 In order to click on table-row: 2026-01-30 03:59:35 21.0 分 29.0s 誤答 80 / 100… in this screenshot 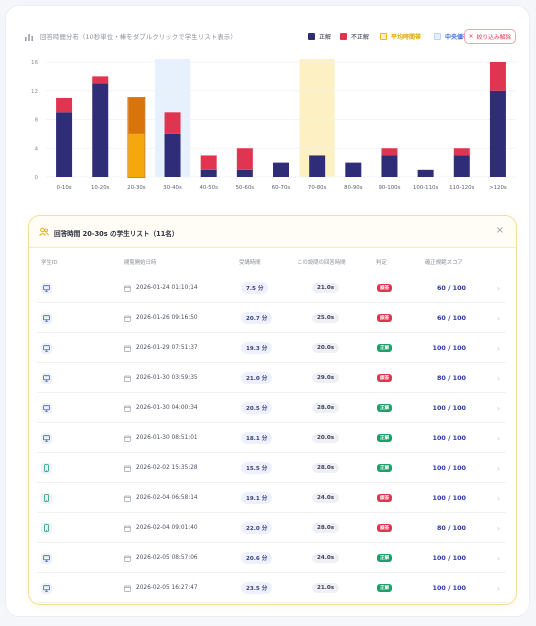, I will do `click(271, 378)`.